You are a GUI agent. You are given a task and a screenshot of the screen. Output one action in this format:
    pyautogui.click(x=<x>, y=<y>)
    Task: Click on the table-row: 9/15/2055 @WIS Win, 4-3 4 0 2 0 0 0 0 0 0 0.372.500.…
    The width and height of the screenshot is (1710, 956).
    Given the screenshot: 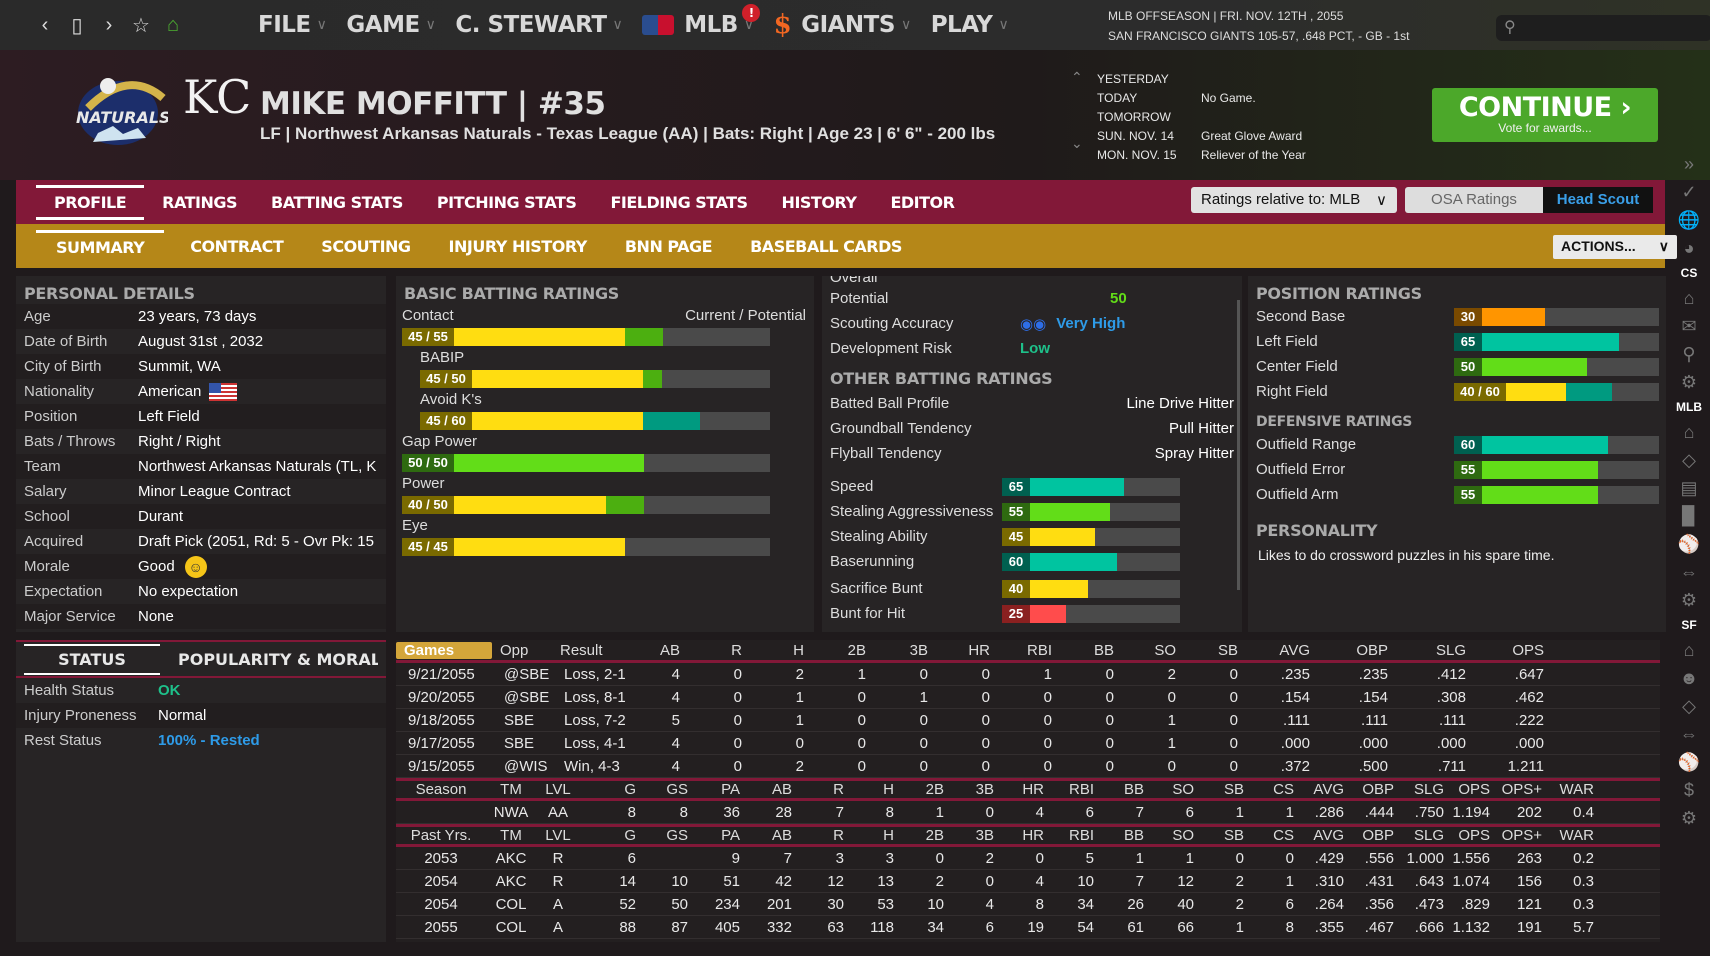 What is the action you would take?
    pyautogui.click(x=1028, y=766)
    